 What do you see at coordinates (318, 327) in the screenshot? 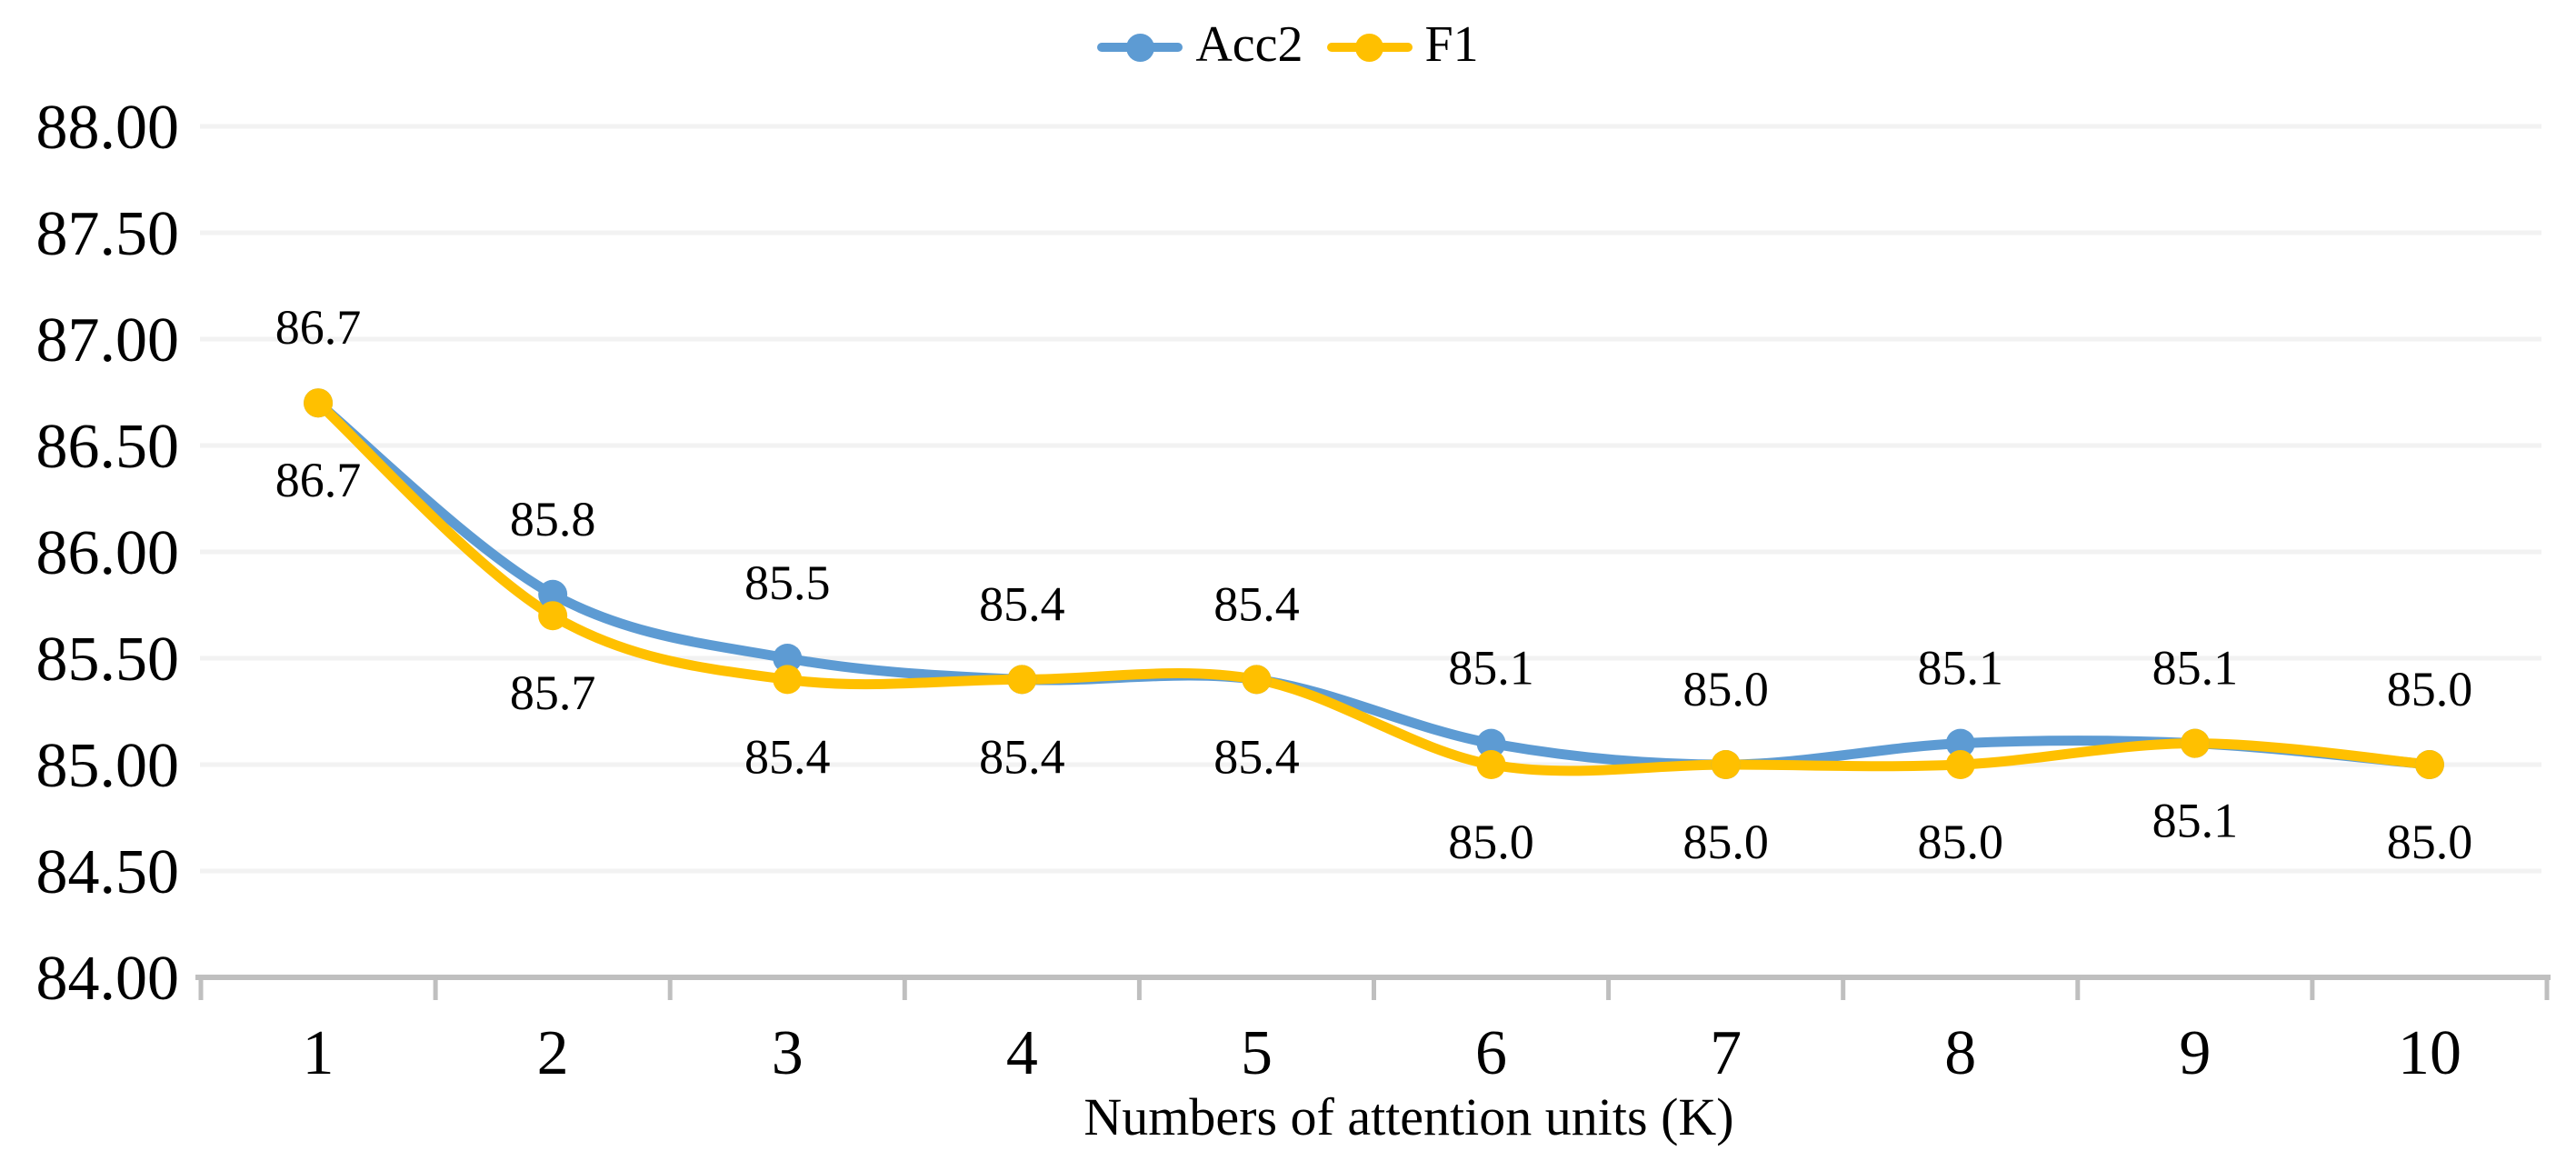
I see `data-label-acc2: 86.7` at bounding box center [318, 327].